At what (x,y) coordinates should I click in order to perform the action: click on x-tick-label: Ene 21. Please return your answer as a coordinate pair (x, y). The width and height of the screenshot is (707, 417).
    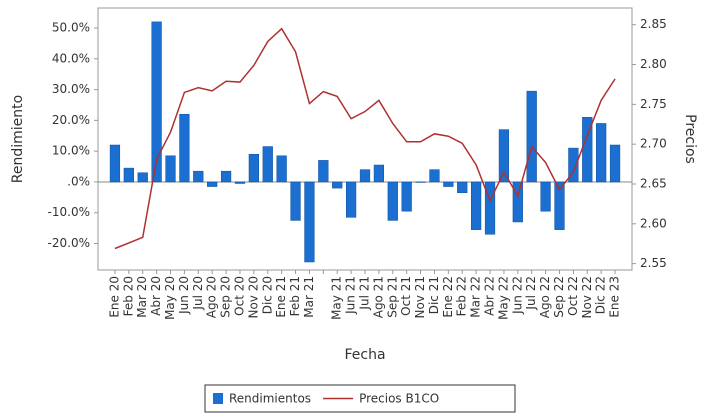
    Looking at the image, I should click on (281, 297).